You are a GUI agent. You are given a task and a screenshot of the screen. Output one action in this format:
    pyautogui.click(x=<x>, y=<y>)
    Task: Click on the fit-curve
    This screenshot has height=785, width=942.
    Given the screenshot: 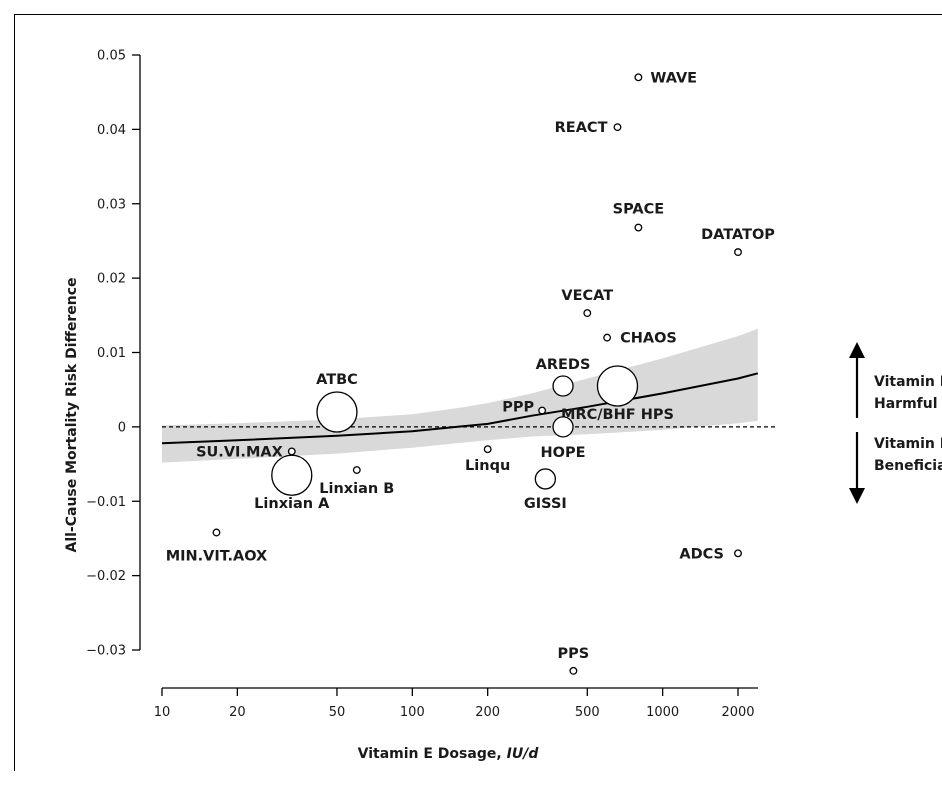 What is the action you would take?
    pyautogui.click(x=460, y=408)
    